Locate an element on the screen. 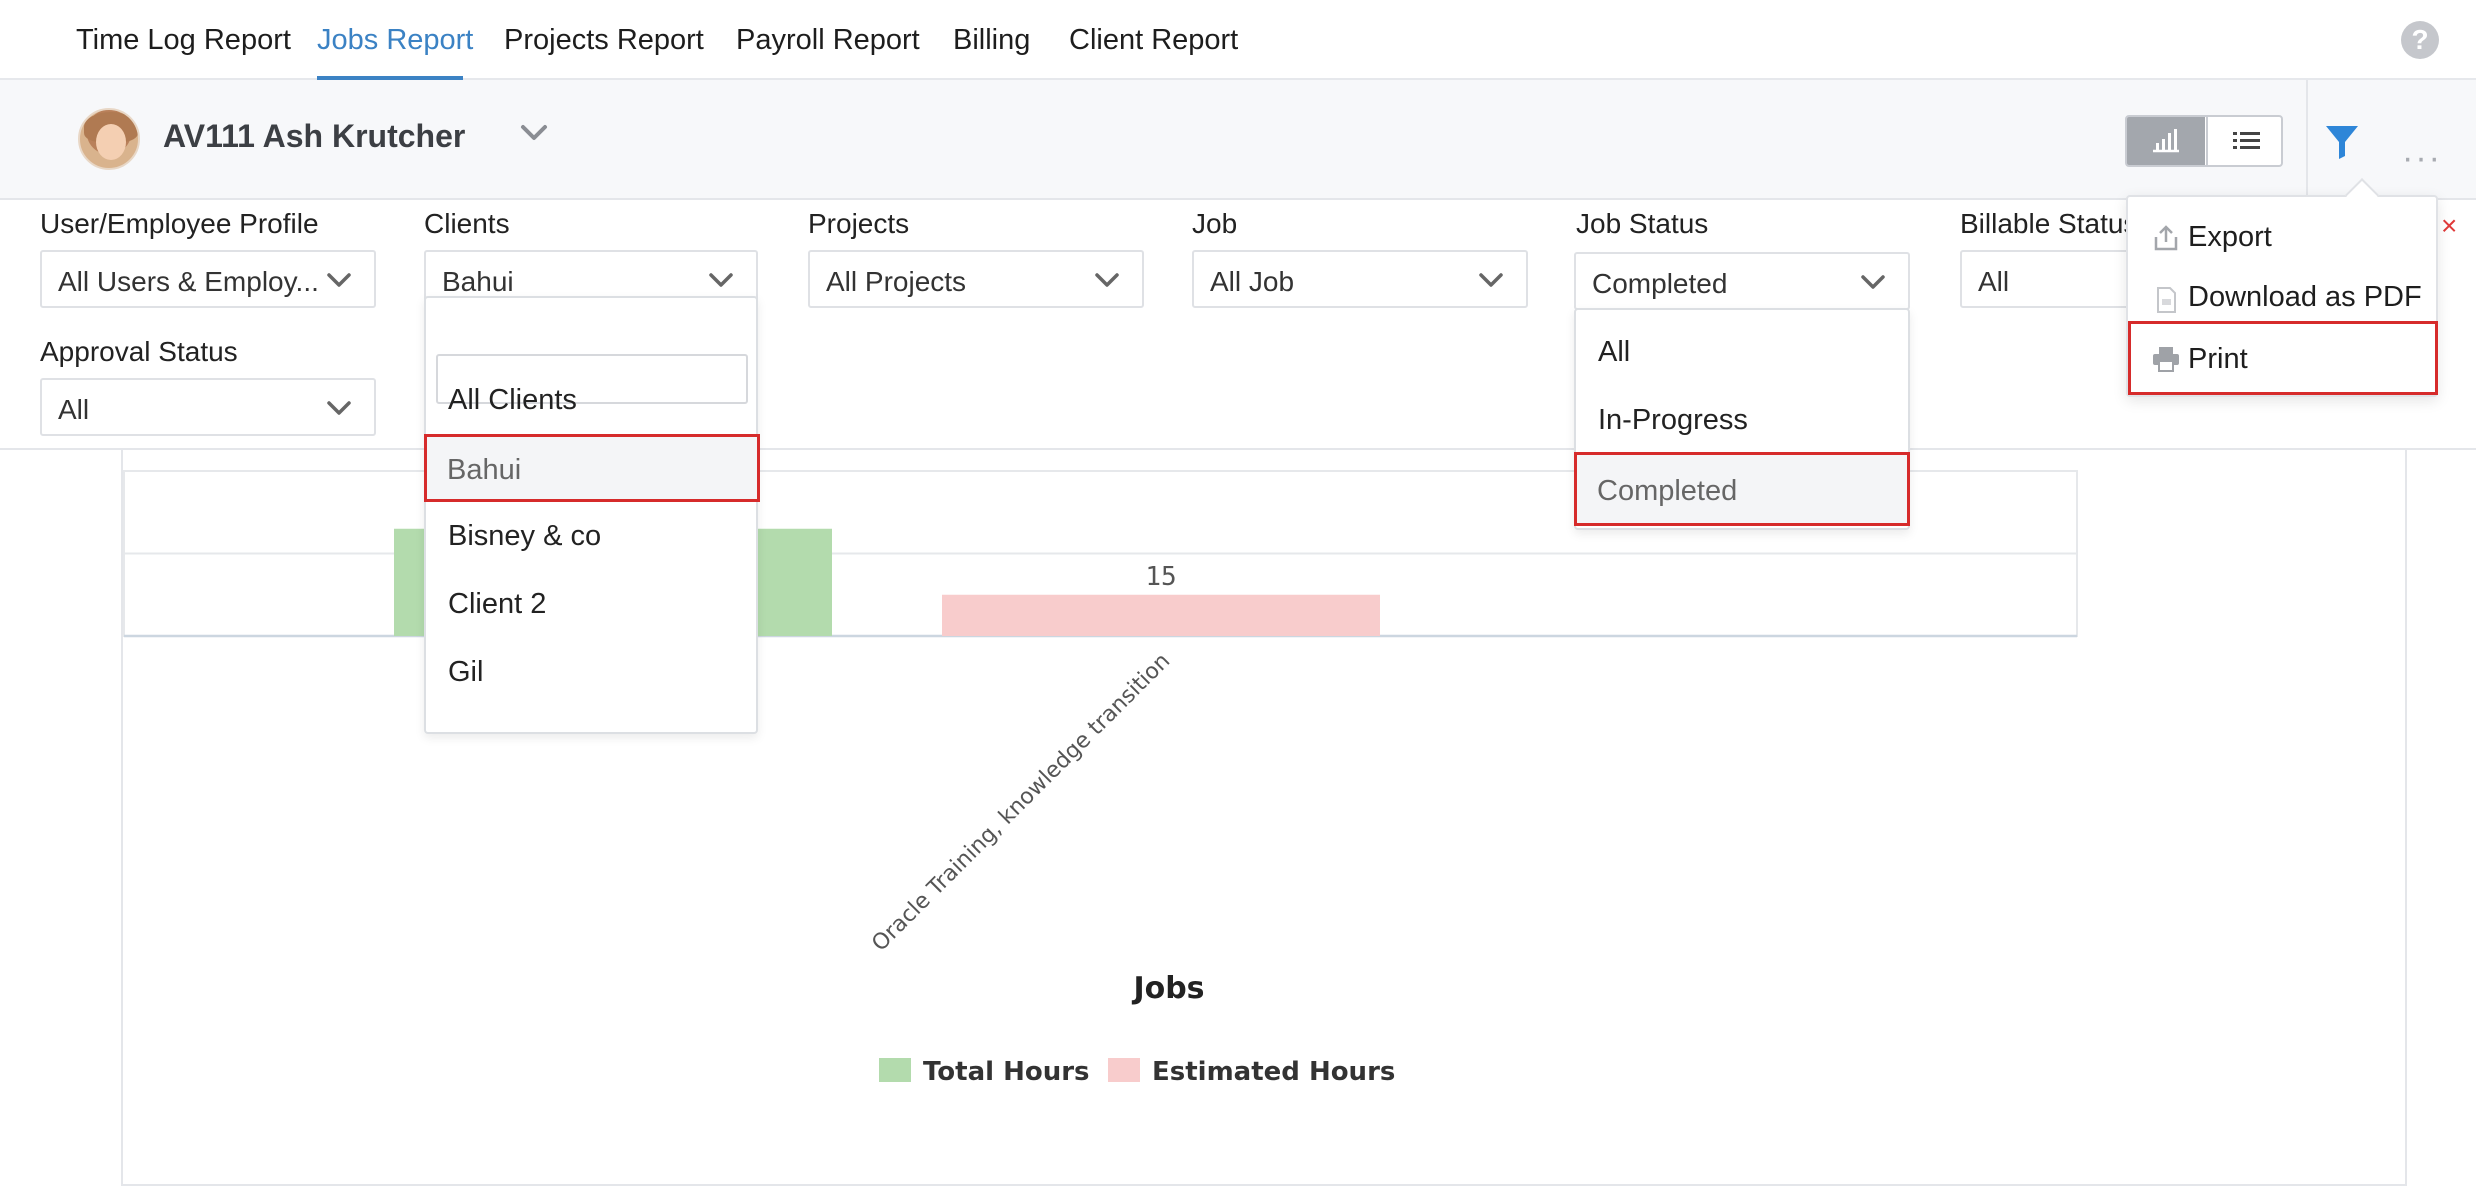 The width and height of the screenshot is (2476, 1196). tab-projects-report: Projects Report is located at coordinates (604, 40).